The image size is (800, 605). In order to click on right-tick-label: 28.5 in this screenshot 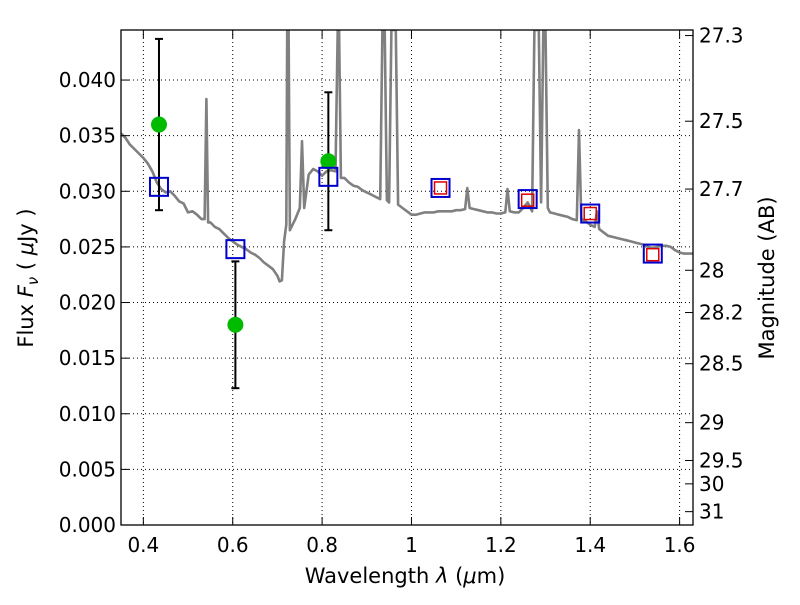, I will do `click(721, 364)`.